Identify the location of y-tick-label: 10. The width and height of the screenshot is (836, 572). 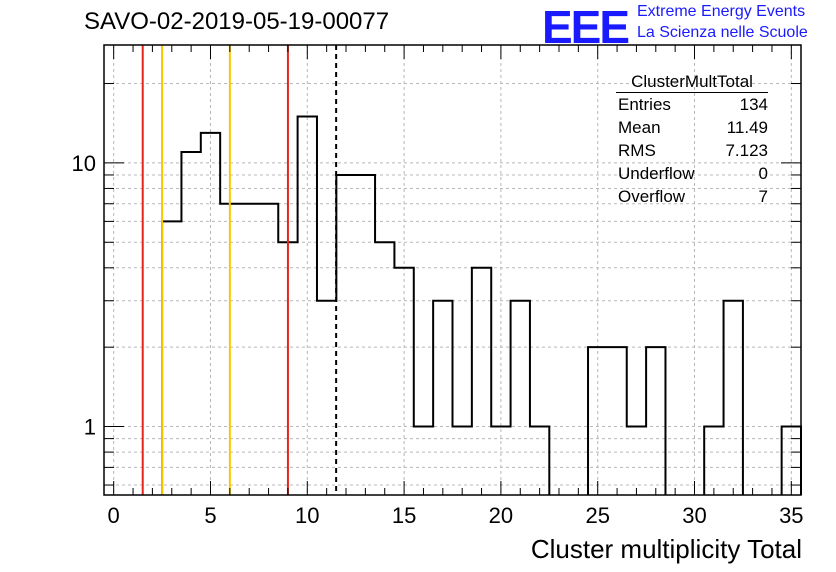
(84, 163).